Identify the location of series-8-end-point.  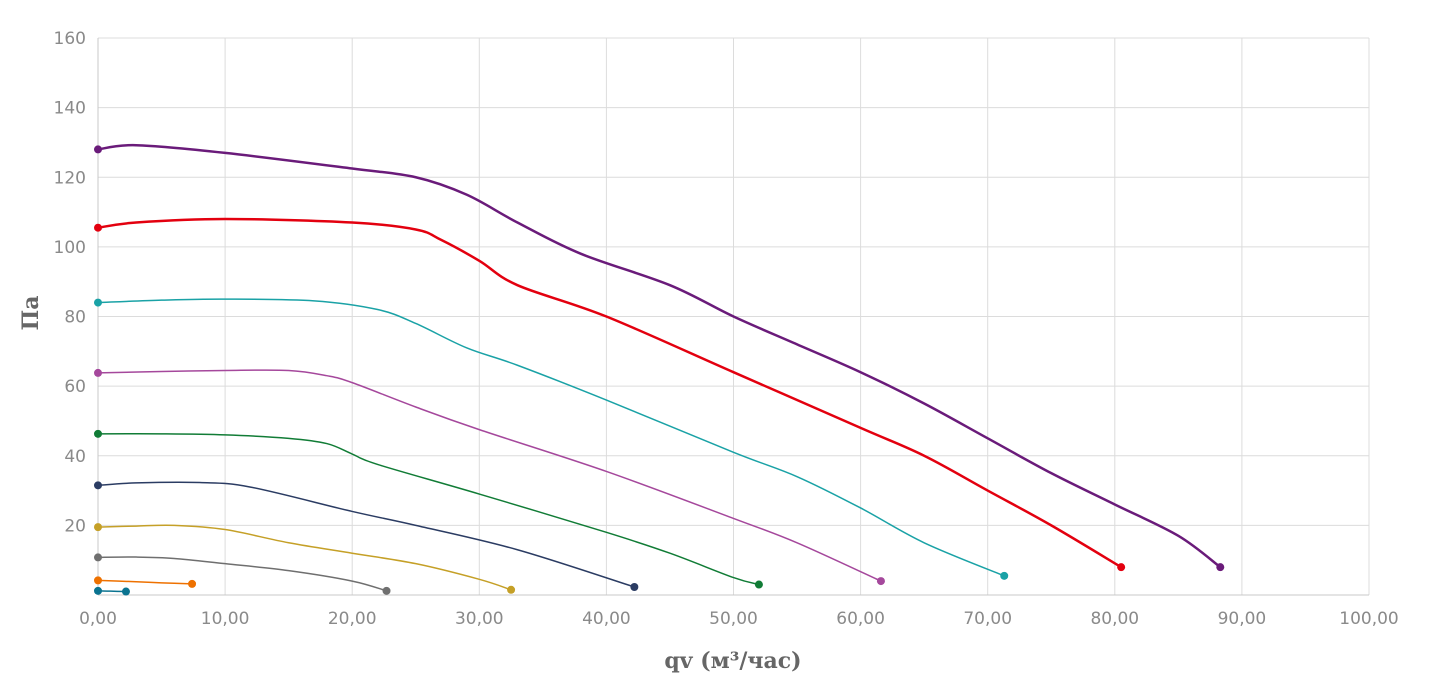
(386, 590).